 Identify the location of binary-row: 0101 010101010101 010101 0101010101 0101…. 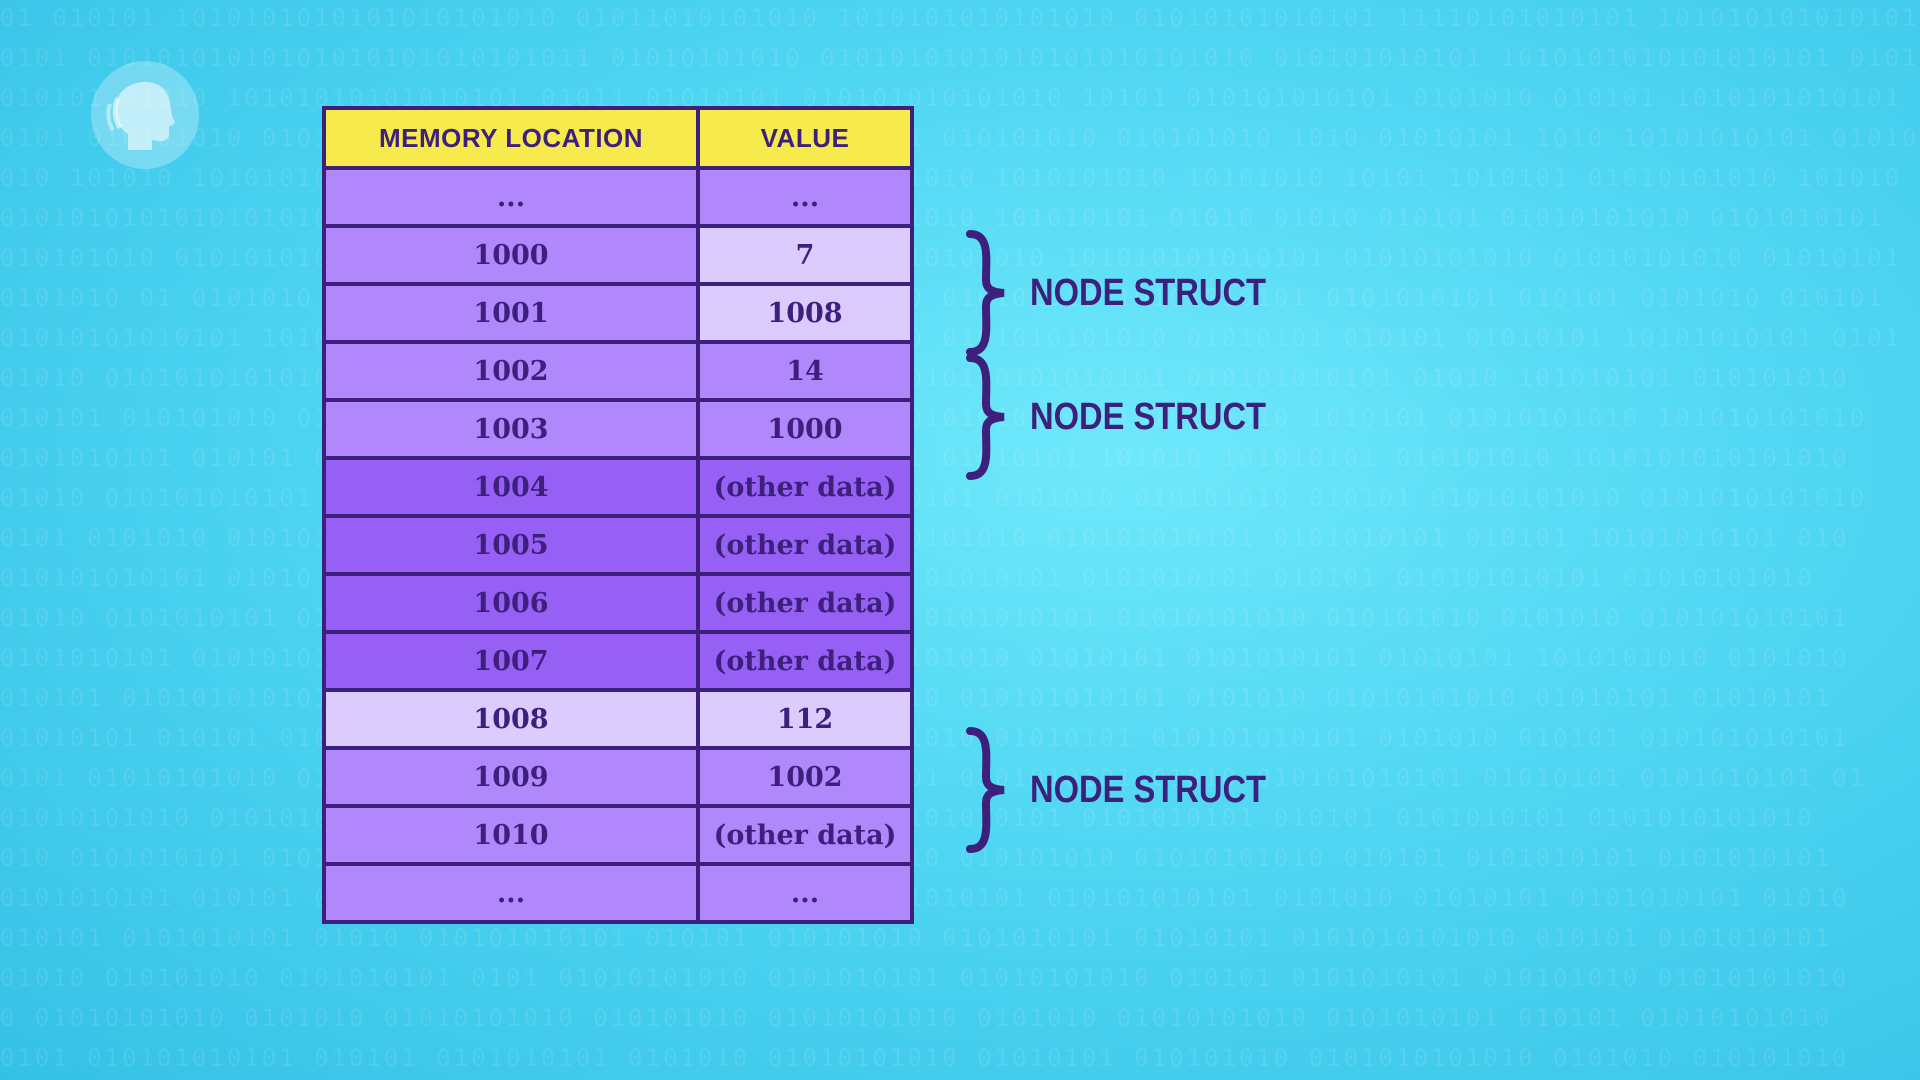
(925, 1058).